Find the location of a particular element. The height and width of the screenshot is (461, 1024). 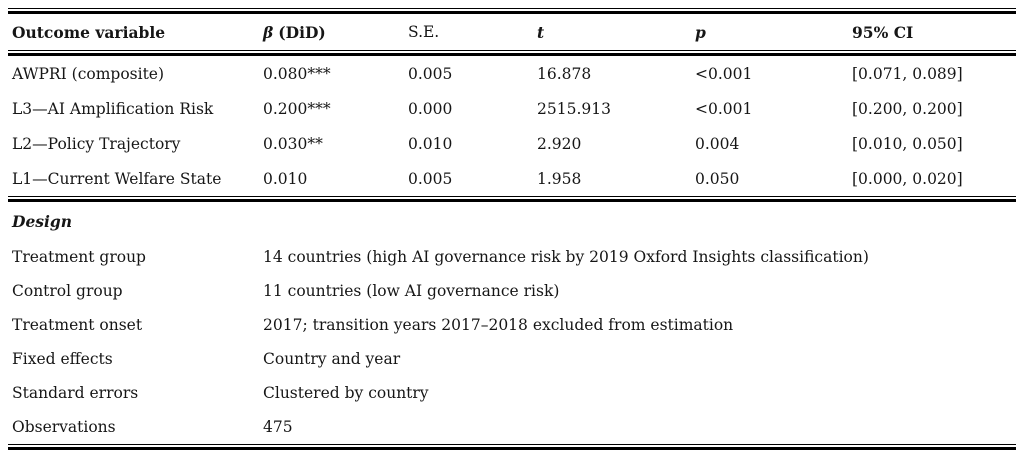

column-header-beta-did: β (DiD) is located at coordinates (335, 32).